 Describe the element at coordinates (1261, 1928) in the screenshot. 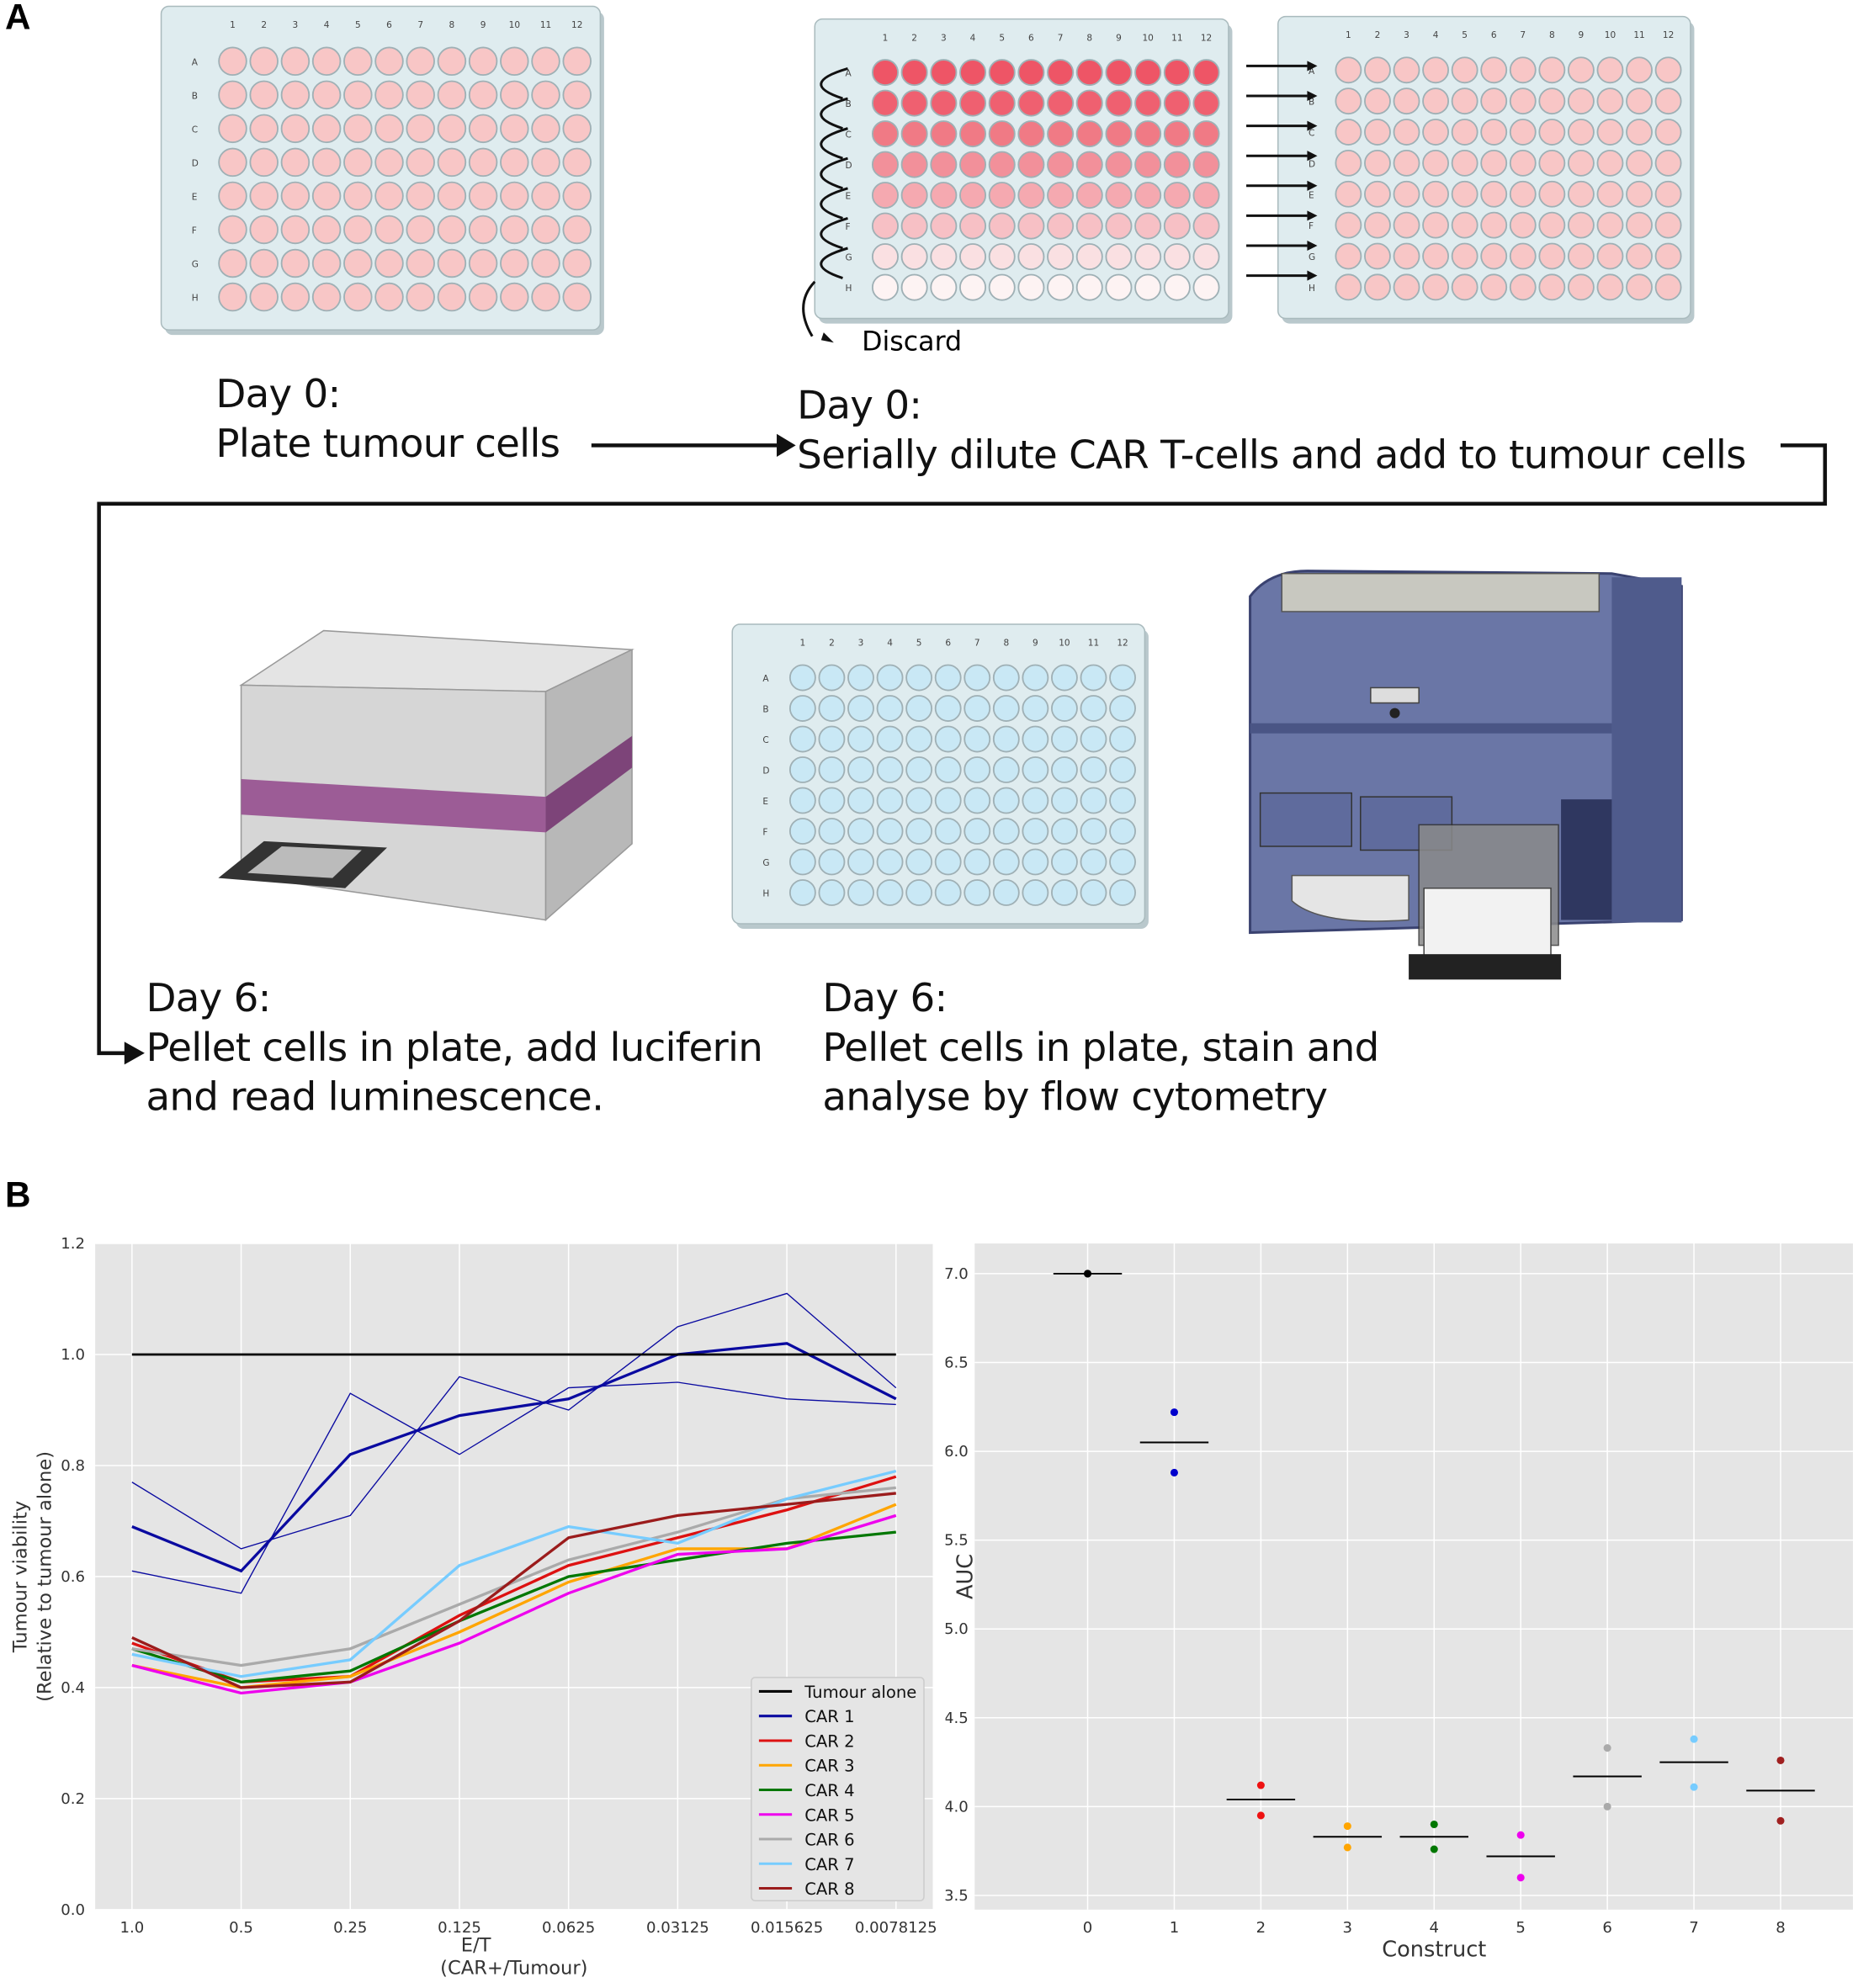

I see `x-tick-label: 2` at that location.